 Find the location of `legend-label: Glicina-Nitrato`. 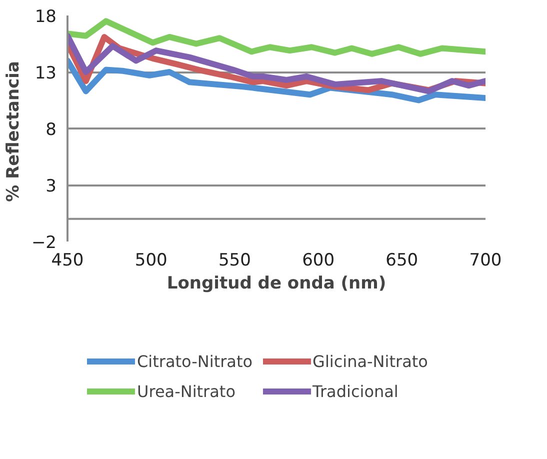

legend-label: Glicina-Nitrato is located at coordinates (370, 361).